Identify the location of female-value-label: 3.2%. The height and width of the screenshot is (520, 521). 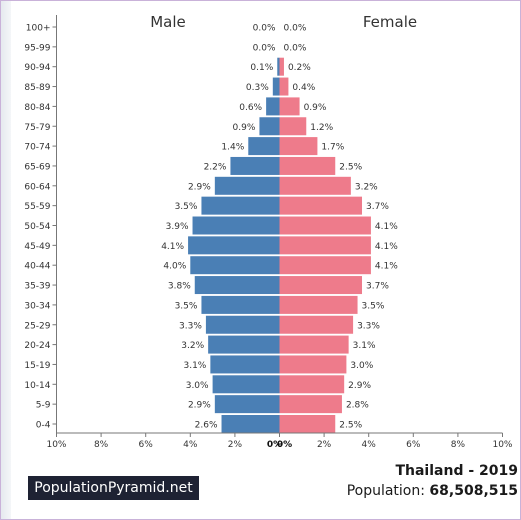
(366, 187).